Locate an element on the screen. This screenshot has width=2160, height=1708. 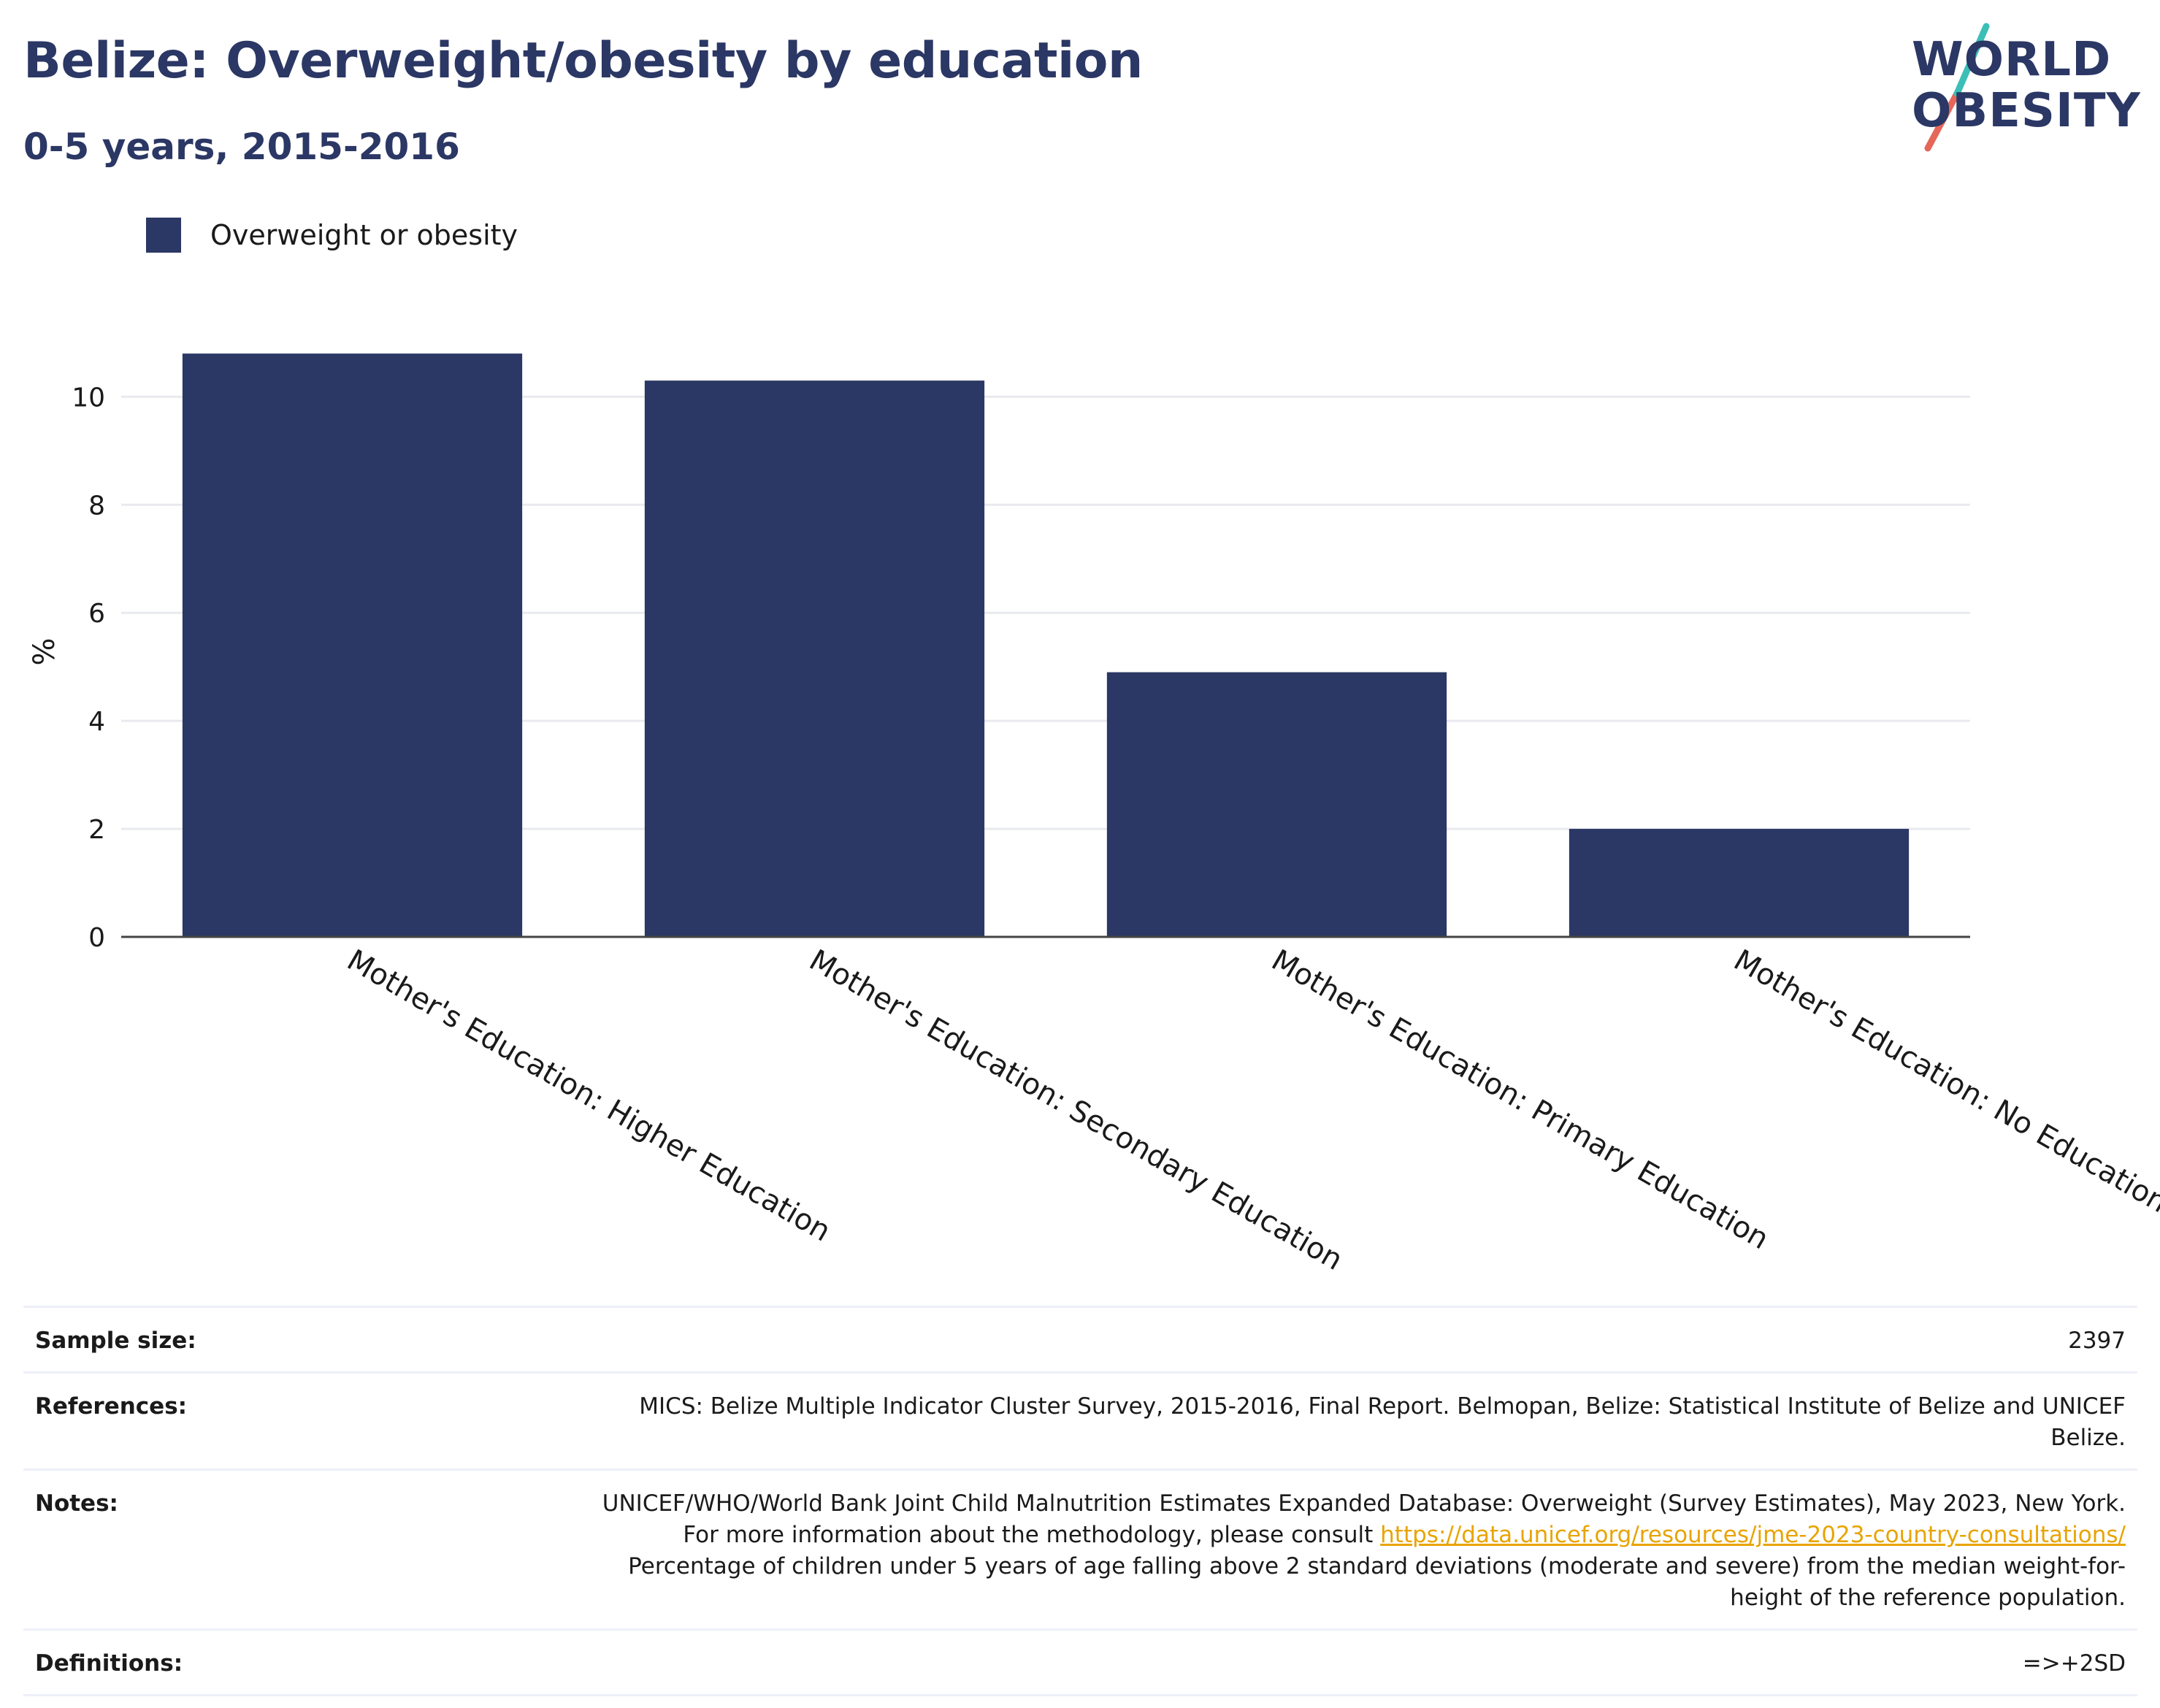
y-tick-label: 4 is located at coordinates (97, 722).